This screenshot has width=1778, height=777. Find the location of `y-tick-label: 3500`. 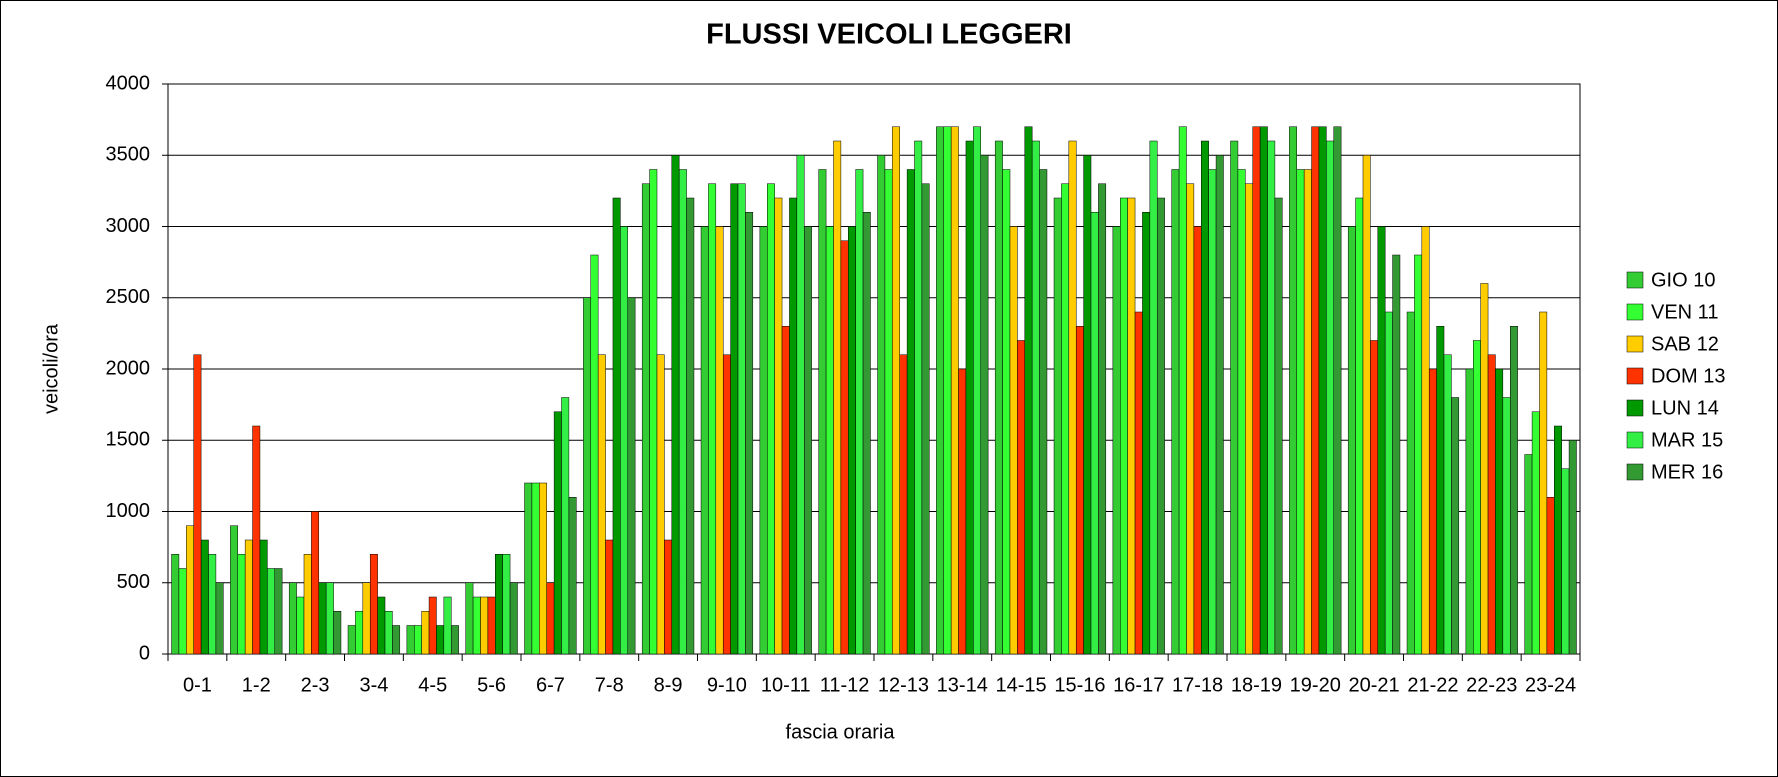

y-tick-label: 3500 is located at coordinates (128, 155).